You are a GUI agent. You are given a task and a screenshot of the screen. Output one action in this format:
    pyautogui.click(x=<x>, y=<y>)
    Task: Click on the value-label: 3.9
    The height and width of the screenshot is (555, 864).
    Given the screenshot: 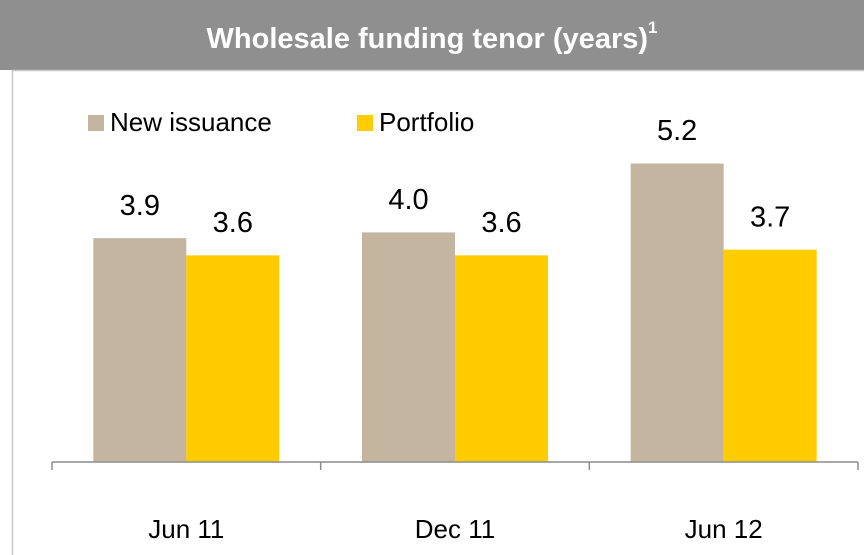 What is the action you would take?
    pyautogui.click(x=140, y=206)
    